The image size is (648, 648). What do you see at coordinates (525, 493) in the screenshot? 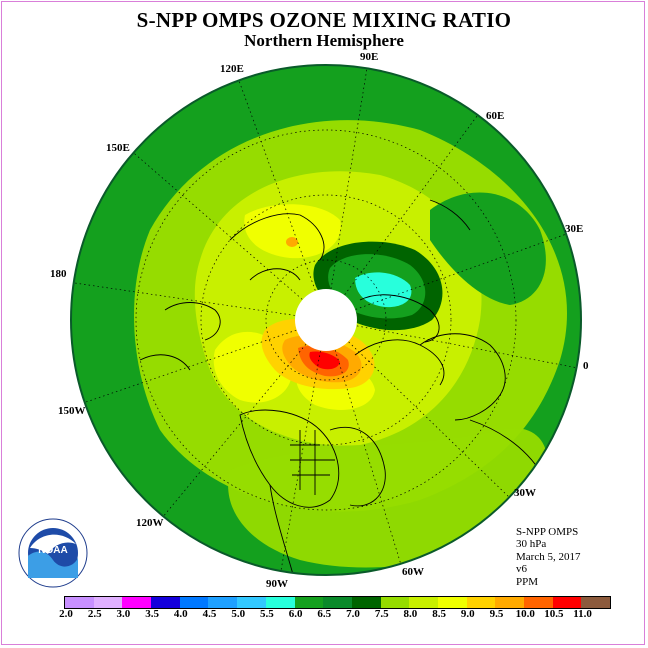
I see `lon-label-30w: 30W` at bounding box center [525, 493].